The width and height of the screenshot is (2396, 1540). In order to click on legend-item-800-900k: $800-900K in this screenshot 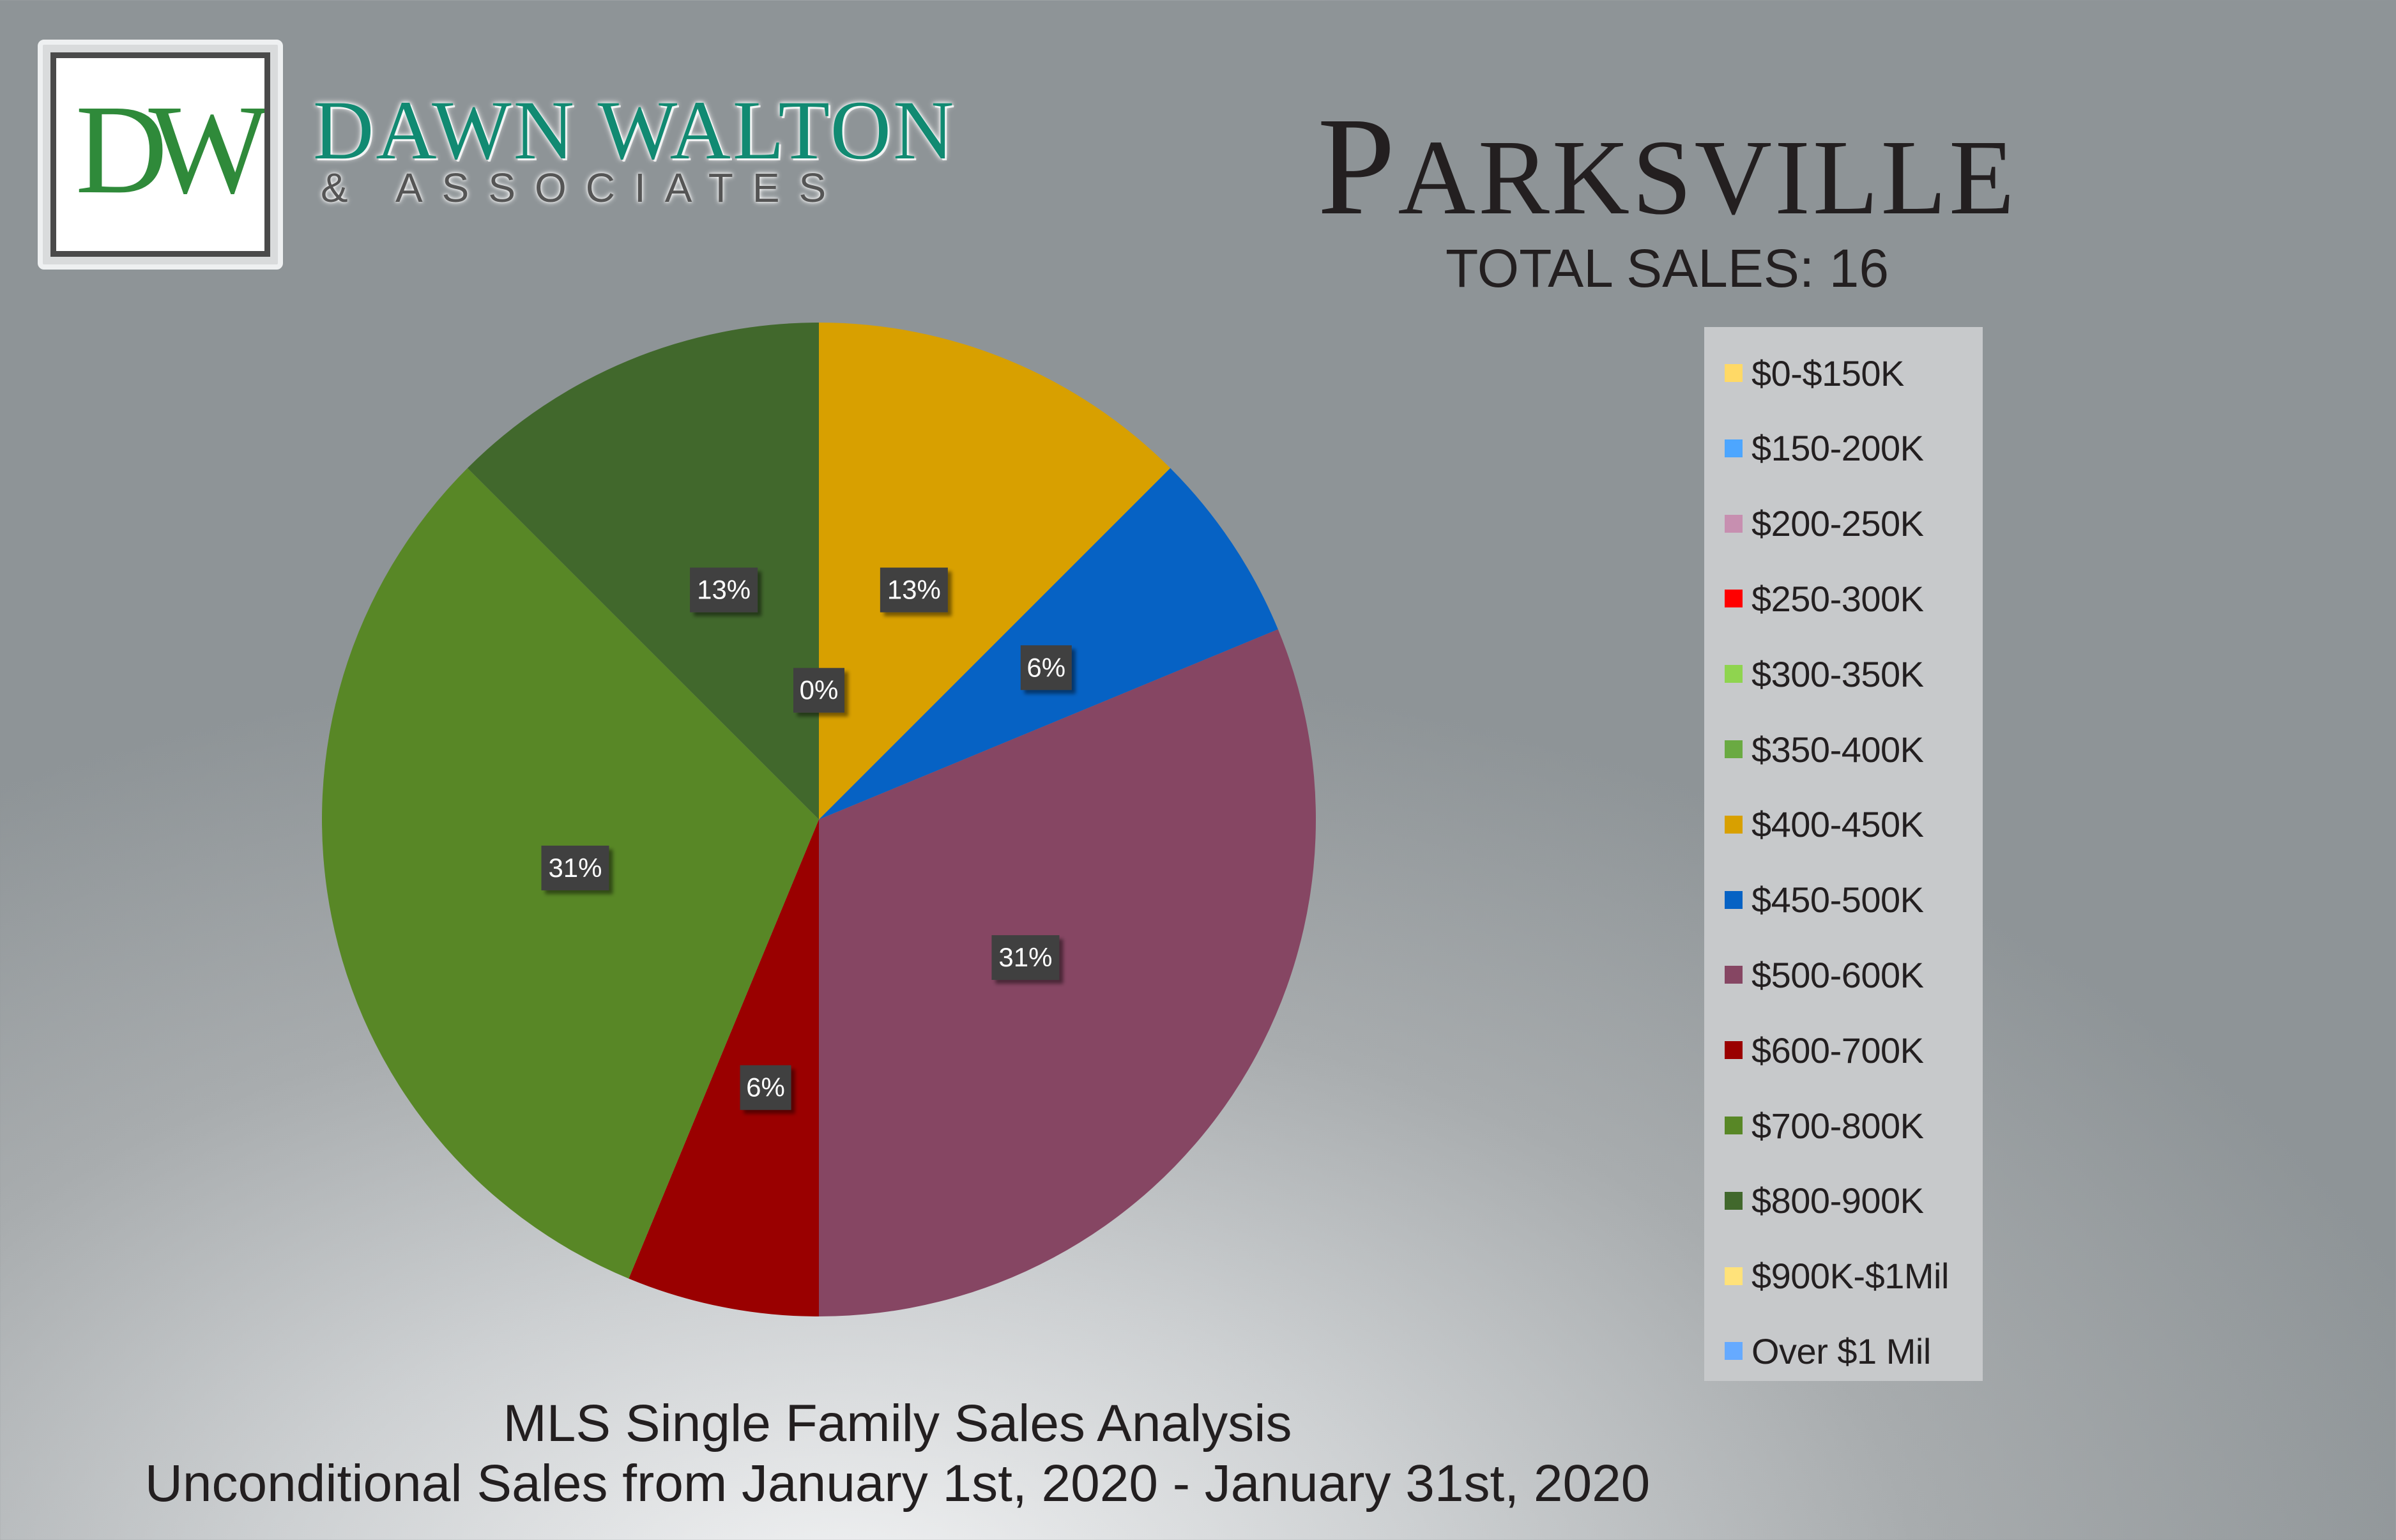, I will do `click(1824, 1200)`.